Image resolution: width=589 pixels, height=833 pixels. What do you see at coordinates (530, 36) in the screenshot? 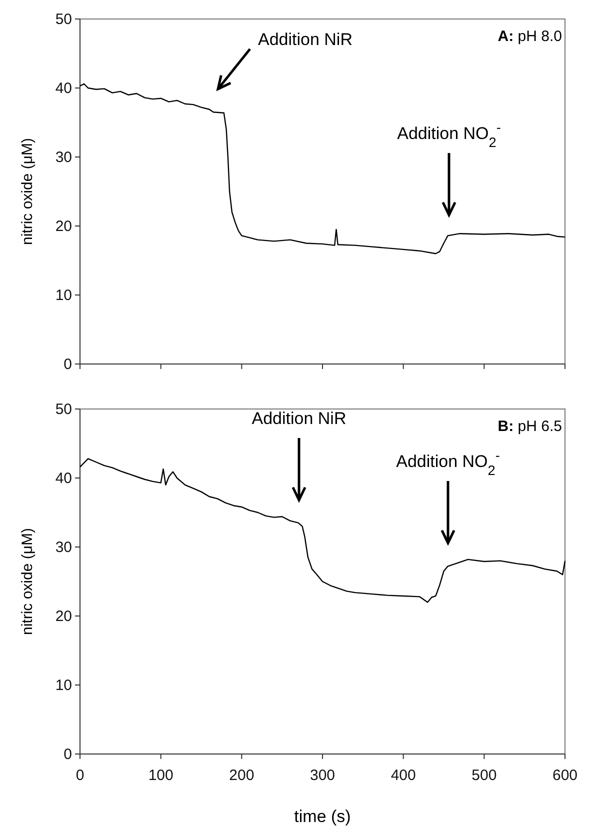
I see `annotation: A: pH 8.0` at bounding box center [530, 36].